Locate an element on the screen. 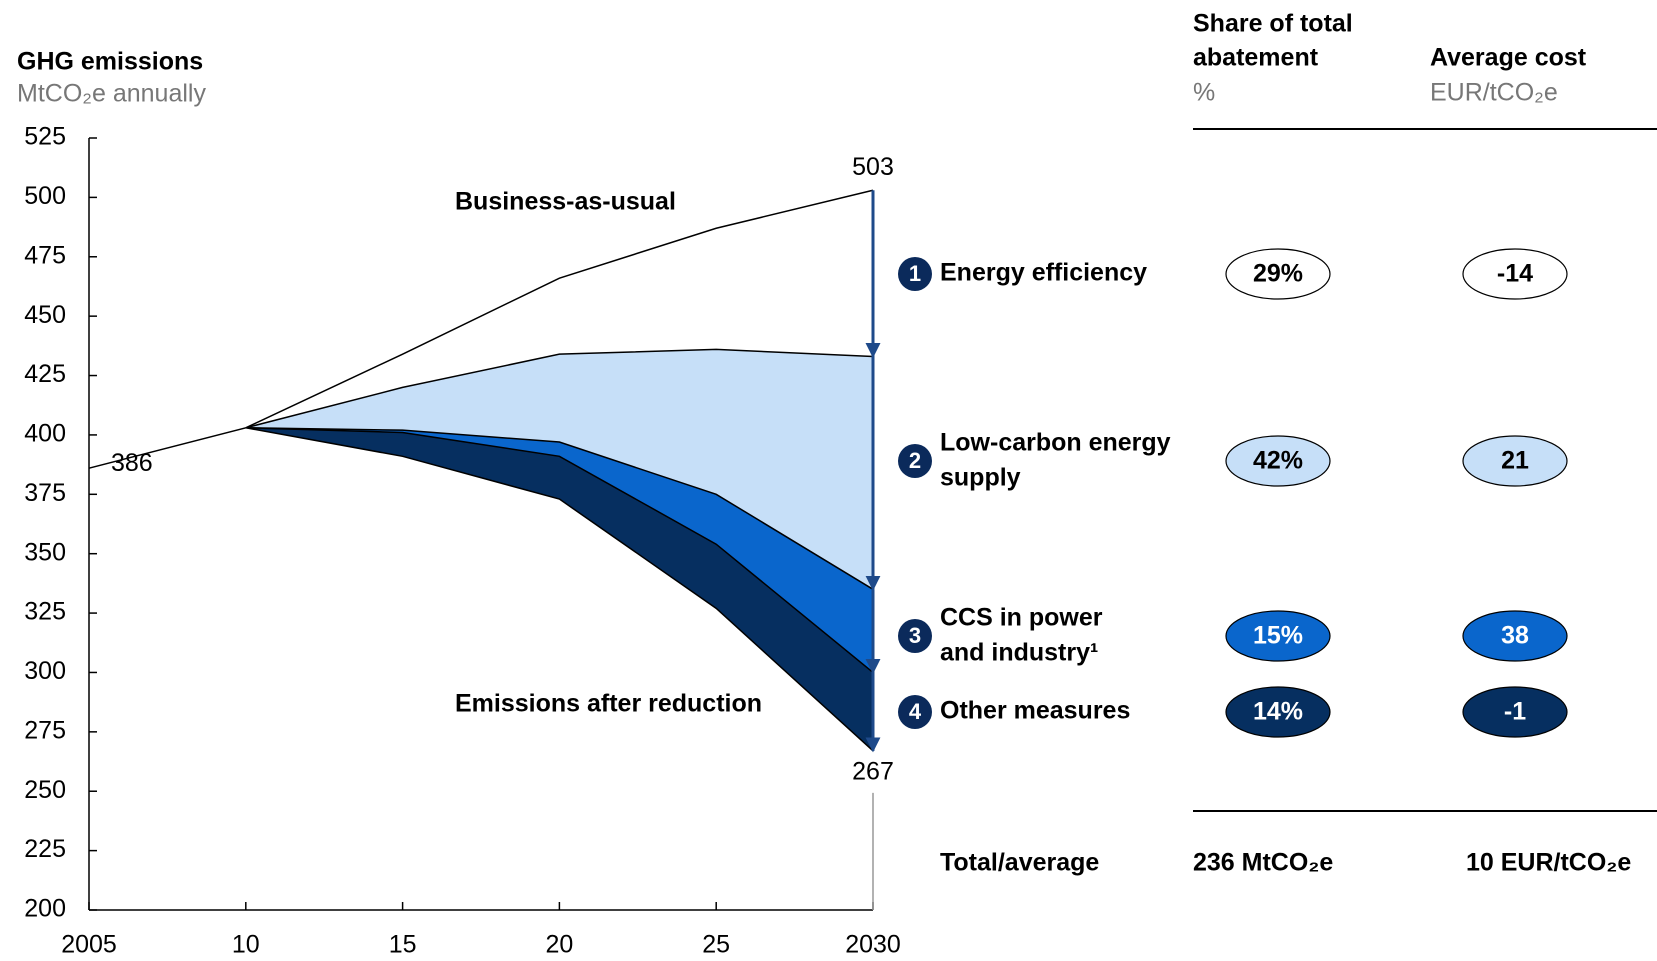 The height and width of the screenshot is (961, 1657). share-label: 42% is located at coordinates (1278, 461).